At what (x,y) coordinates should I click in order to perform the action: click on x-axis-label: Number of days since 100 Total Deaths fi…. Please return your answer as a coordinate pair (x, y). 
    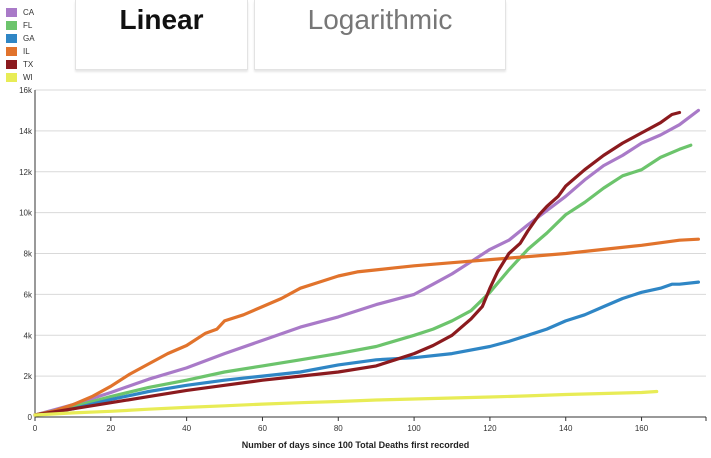
    Looking at the image, I should click on (355, 445).